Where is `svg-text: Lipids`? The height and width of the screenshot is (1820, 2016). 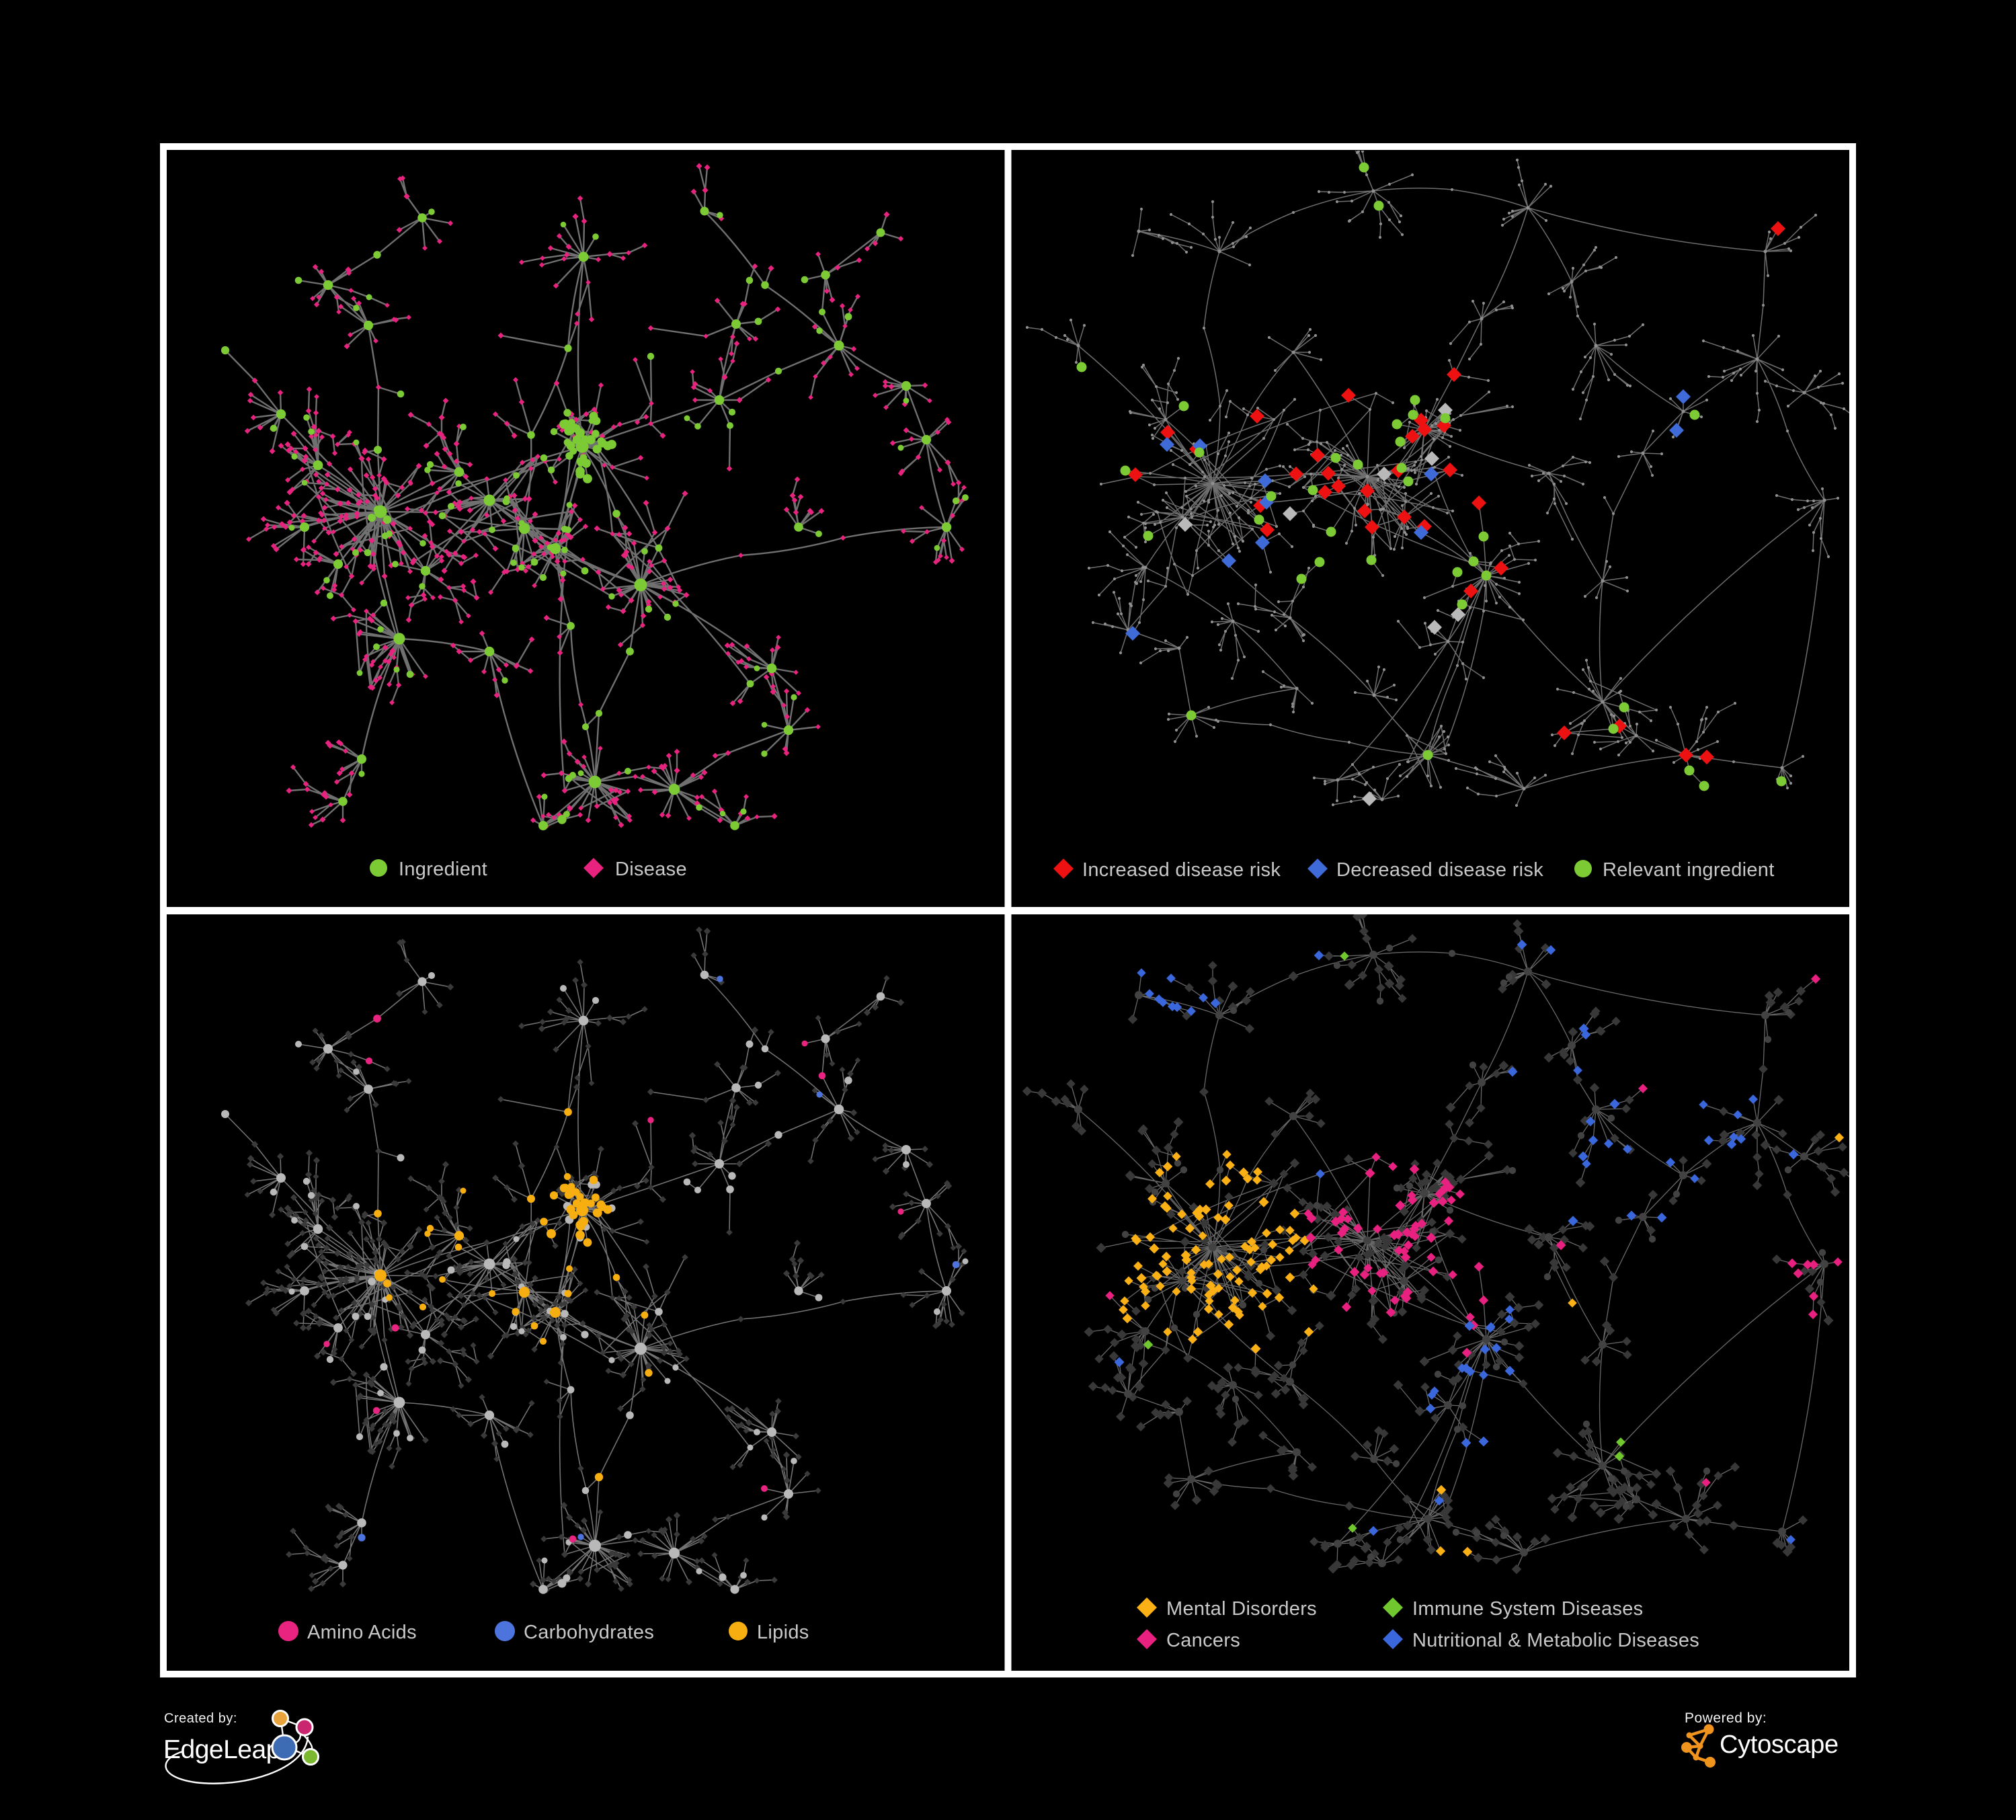 svg-text: Lipids is located at coordinates (783, 1632).